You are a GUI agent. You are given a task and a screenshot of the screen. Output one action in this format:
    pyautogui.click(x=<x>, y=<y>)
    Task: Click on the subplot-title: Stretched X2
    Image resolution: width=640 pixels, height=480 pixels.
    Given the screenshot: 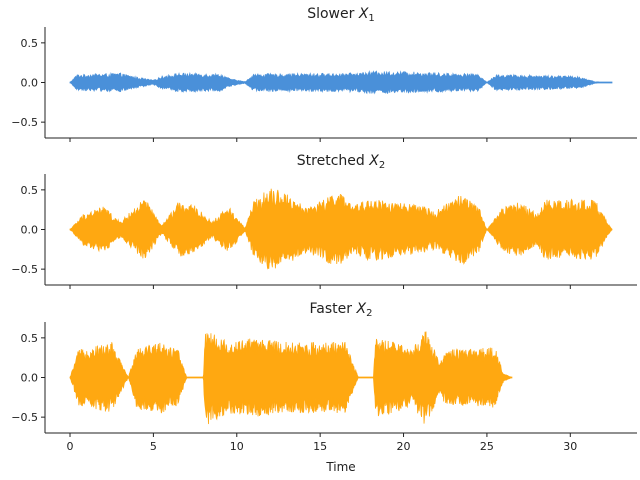 What is the action you would take?
    pyautogui.click(x=341, y=162)
    